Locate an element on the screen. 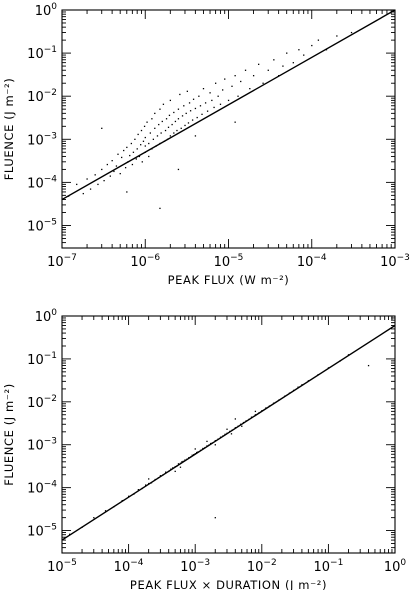 This screenshot has width=411, height=590. top-x-tick-label: 10⁻⁵ is located at coordinates (229, 261).